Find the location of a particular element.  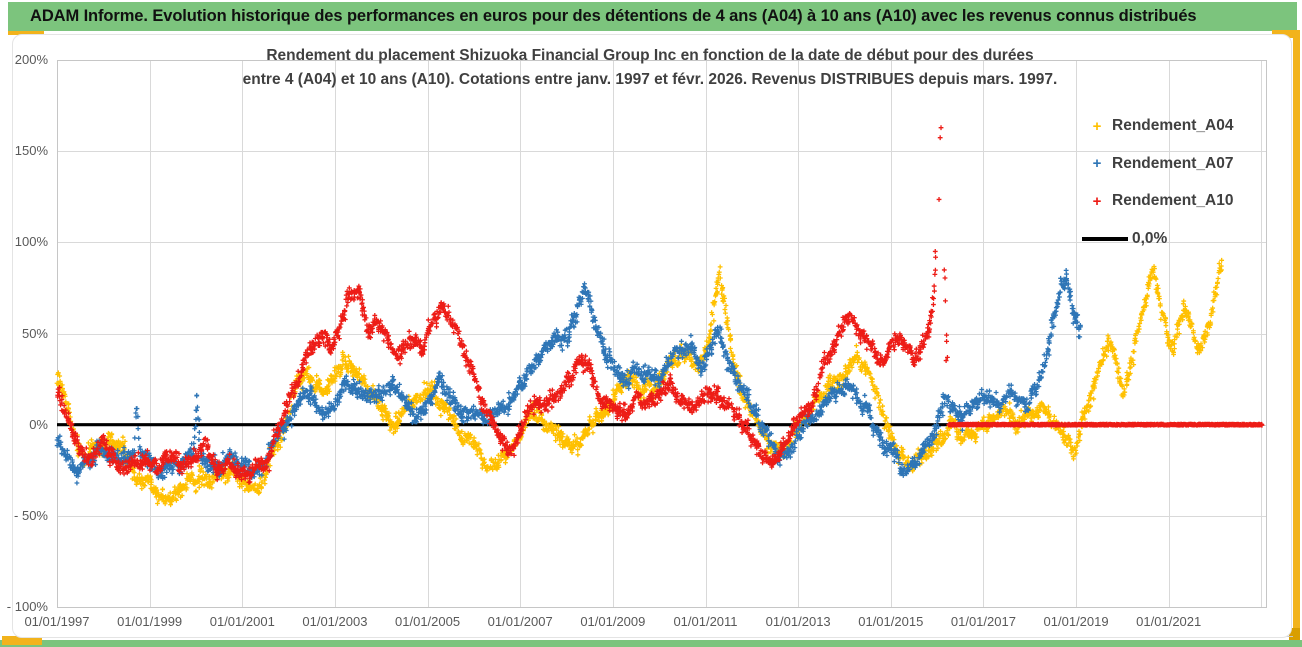

y-axis-label: 200% is located at coordinates (31, 59).